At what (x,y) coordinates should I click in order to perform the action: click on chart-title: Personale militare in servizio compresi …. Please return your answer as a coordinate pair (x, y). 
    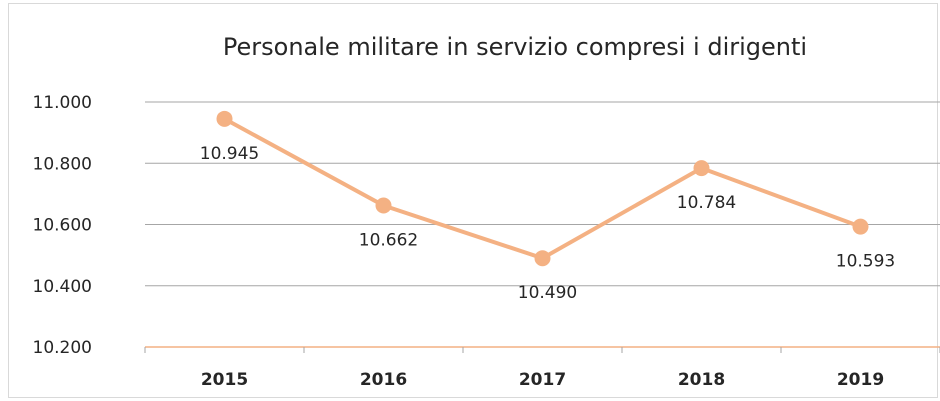
    Looking at the image, I should click on (515, 47).